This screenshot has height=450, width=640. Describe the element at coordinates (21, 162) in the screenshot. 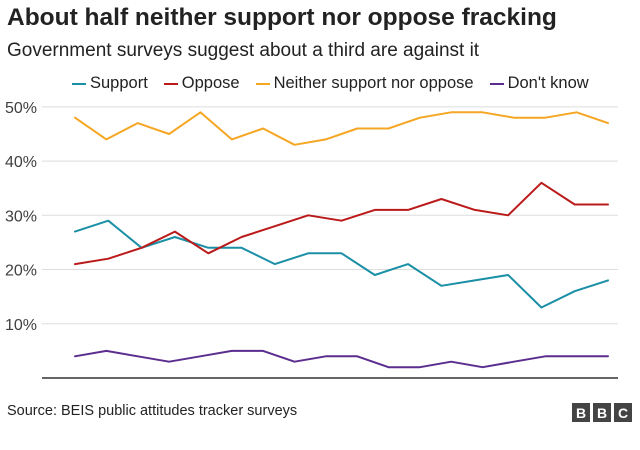

I see `y-tick-label: 40%` at that location.